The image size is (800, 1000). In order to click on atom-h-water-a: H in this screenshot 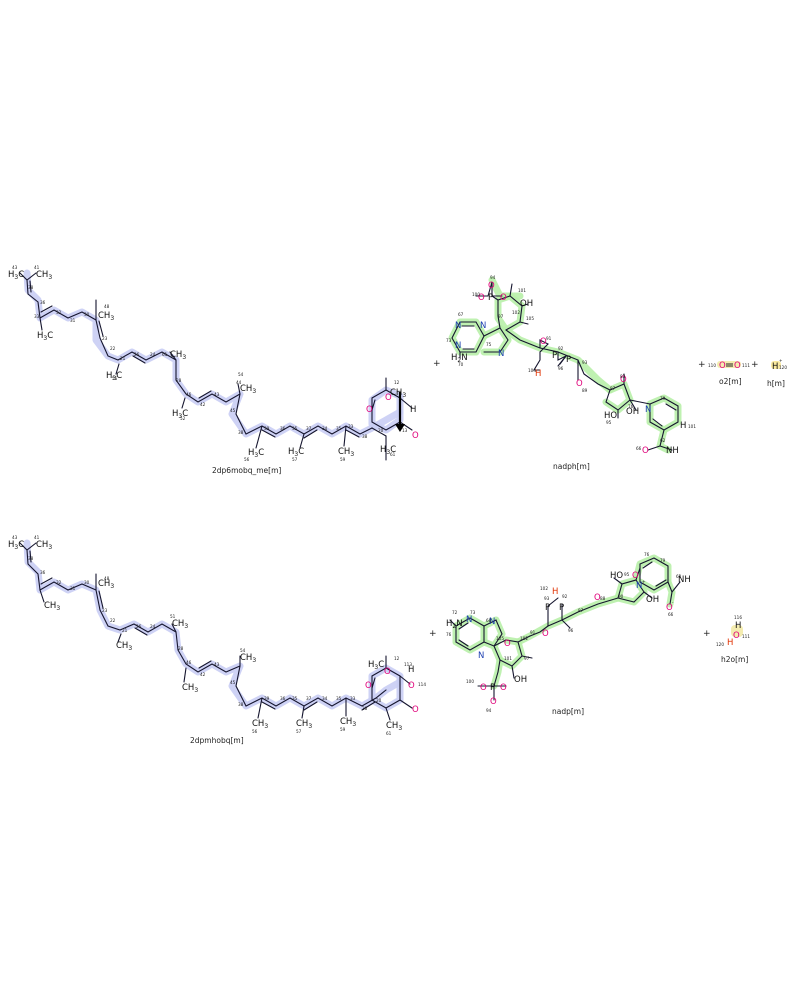, I will do `click(738, 626)`.